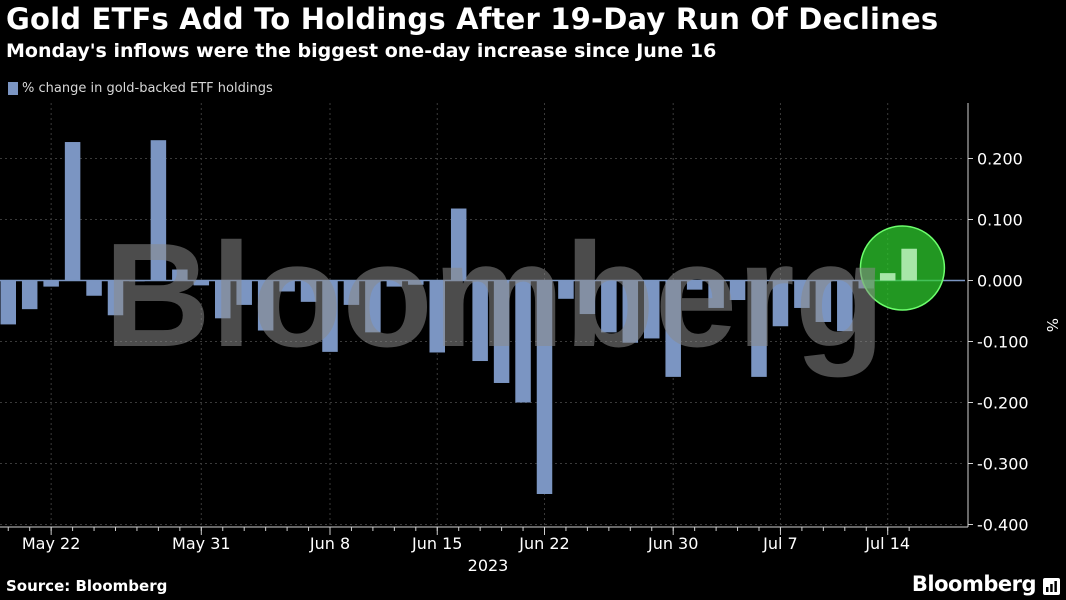 The height and width of the screenshot is (600, 1066). Describe the element at coordinates (1051, 586) in the screenshot. I see `bar-chart-icon` at that location.